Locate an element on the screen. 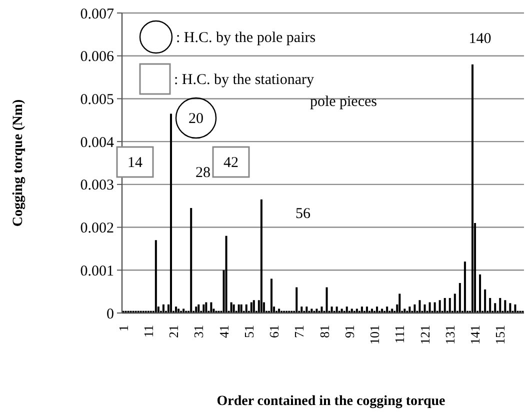 The height and width of the screenshot is (414, 526). x-tick-label: 111 is located at coordinates (400, 334).